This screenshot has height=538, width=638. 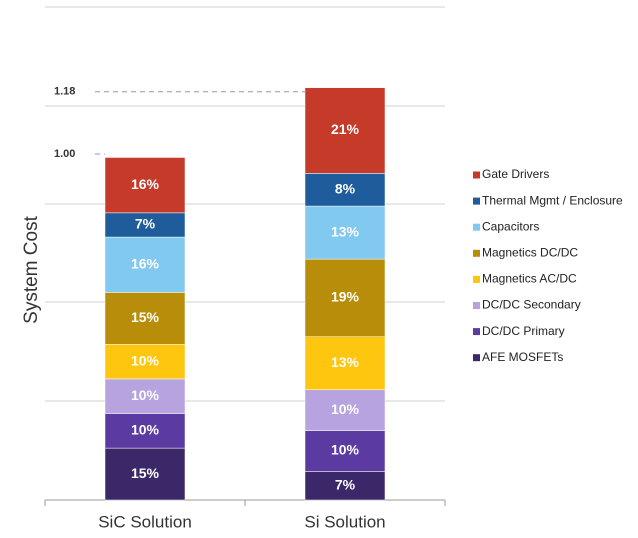 What do you see at coordinates (64, 154) in the screenshot?
I see `reference-label: 1.00` at bounding box center [64, 154].